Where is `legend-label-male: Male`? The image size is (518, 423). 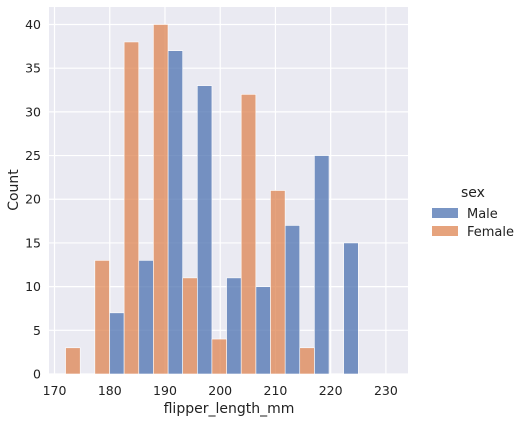
legend-label-male: Male is located at coordinates (482, 214).